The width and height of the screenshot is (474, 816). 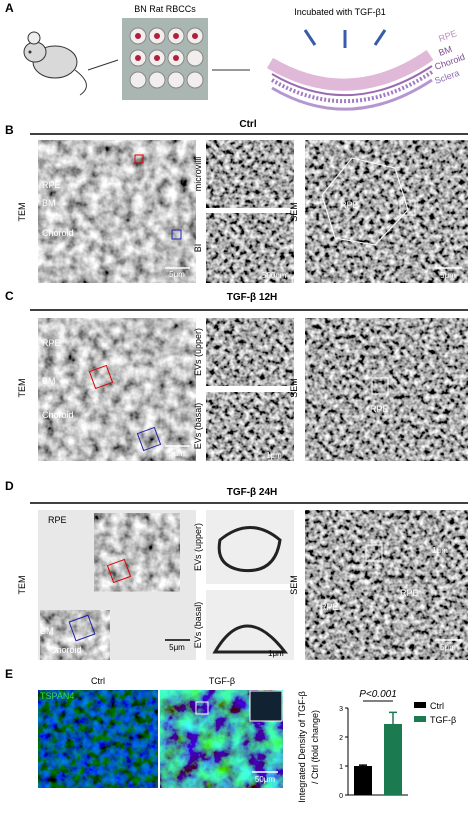 What do you see at coordinates (247, 124) in the screenshot?
I see `panel-header: Ctrl` at bounding box center [247, 124].